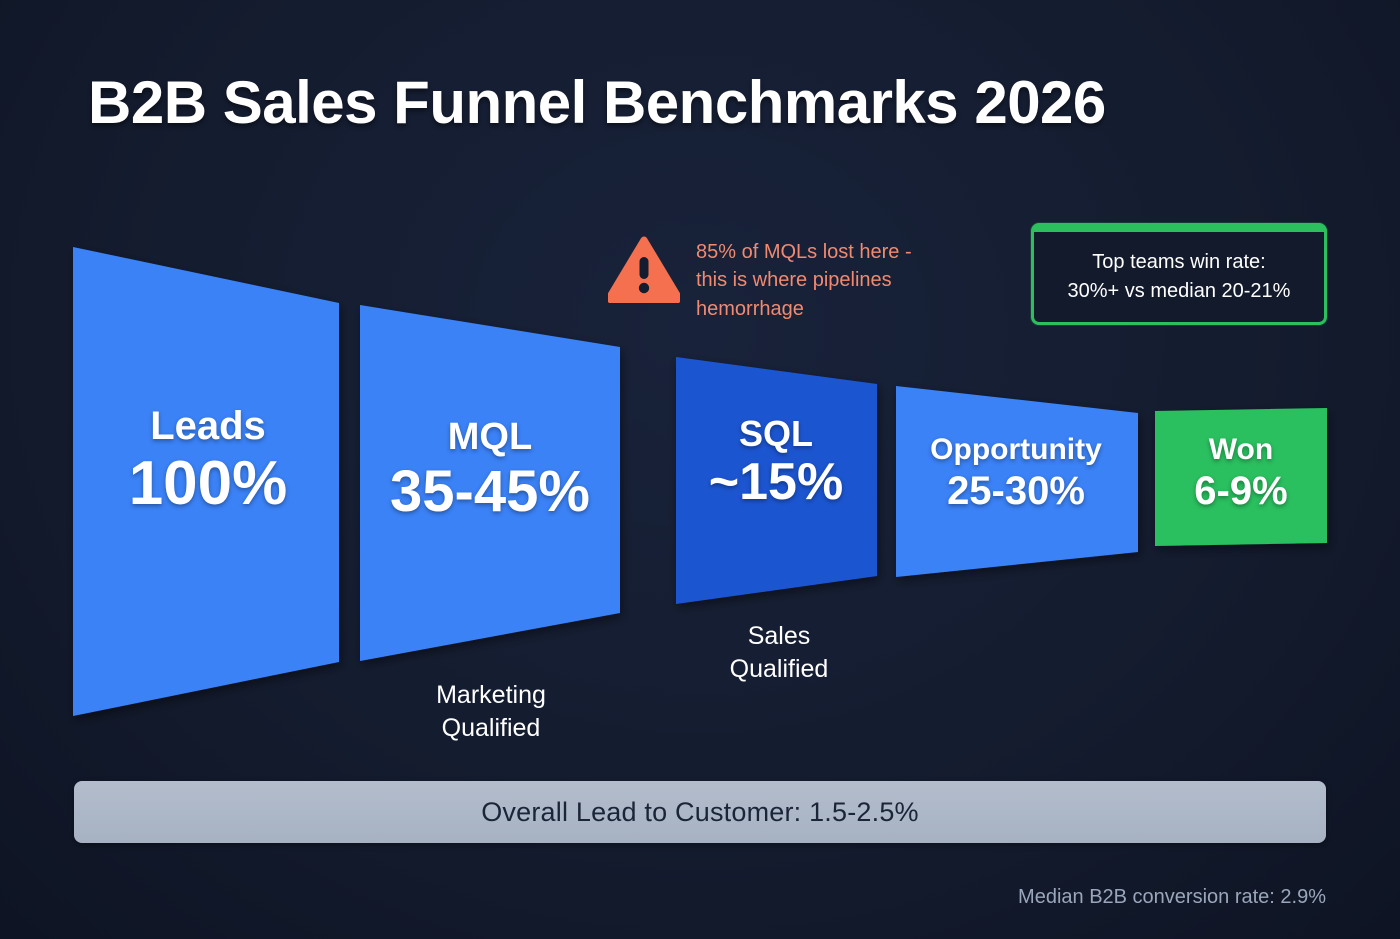 This screenshot has width=1400, height=939. Describe the element at coordinates (490, 491) in the screenshot. I see `funnel-label-mql-value: 35-45%` at that location.